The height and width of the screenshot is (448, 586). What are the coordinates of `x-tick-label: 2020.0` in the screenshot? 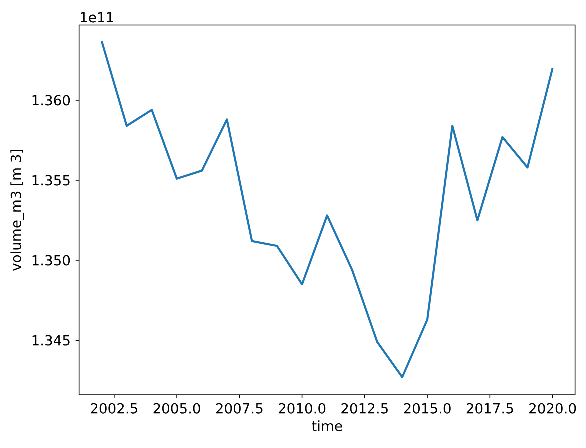 It's located at (553, 408).